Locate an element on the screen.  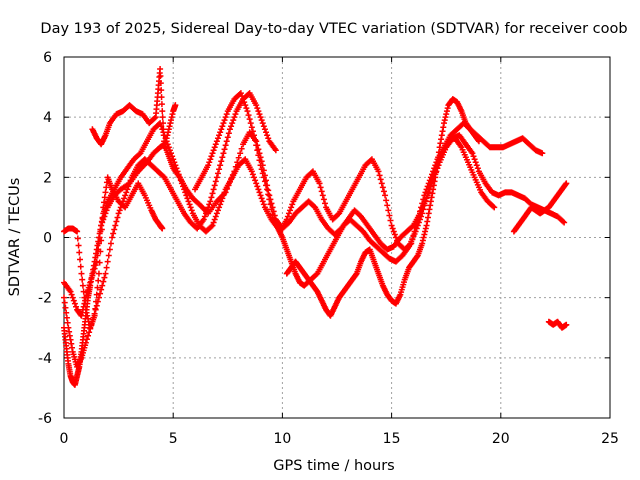
y-tick-label: 4 is located at coordinates (47, 118).